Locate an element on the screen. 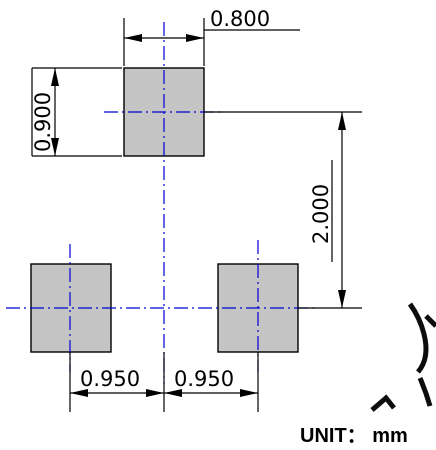  unit-label: UNIT： mm is located at coordinates (354, 436).